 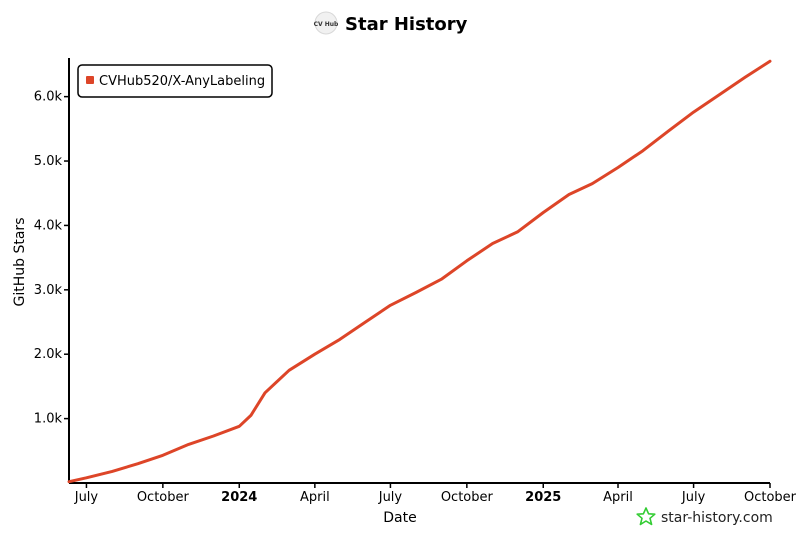 I want to click on cvhub-logo: CV Hub, so click(x=326, y=23).